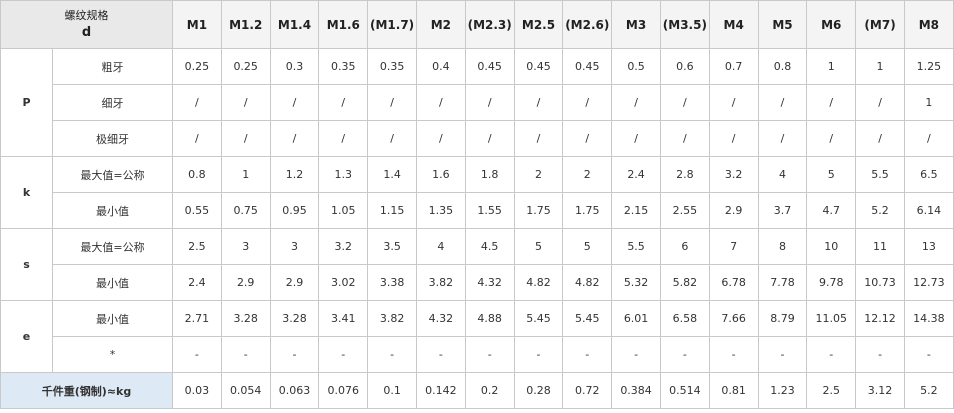 The image size is (954, 413). What do you see at coordinates (112, 210) in the screenshot?
I see `row-label: 最小值` at bounding box center [112, 210].